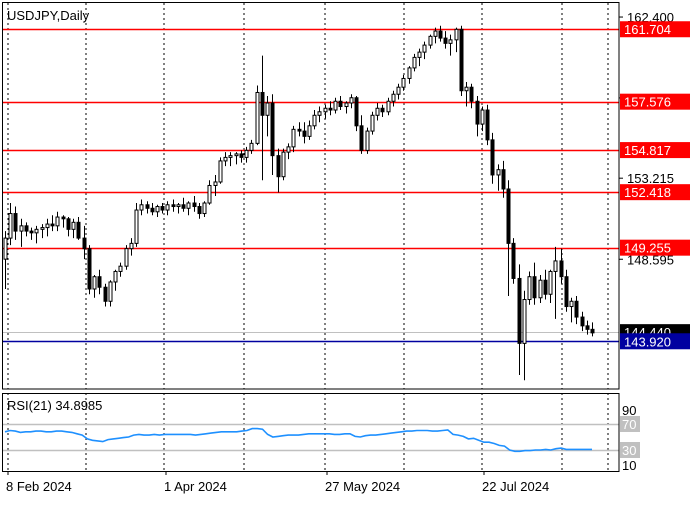 Image resolution: width=700 pixels, height=505 pixels. I want to click on price-tag: 161.704, so click(655, 29).